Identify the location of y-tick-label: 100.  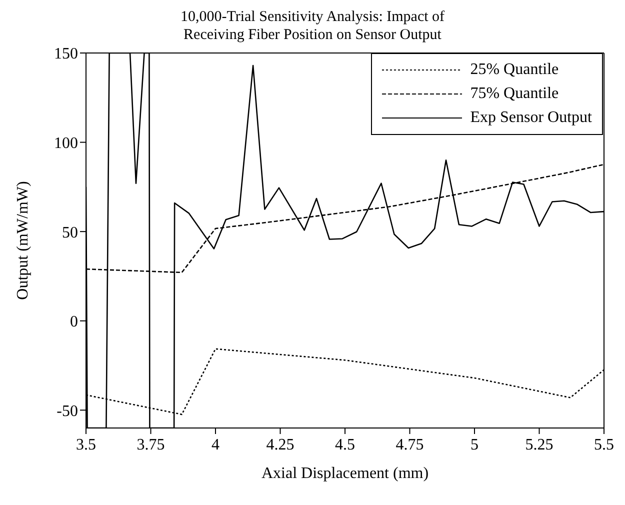
(66, 143).